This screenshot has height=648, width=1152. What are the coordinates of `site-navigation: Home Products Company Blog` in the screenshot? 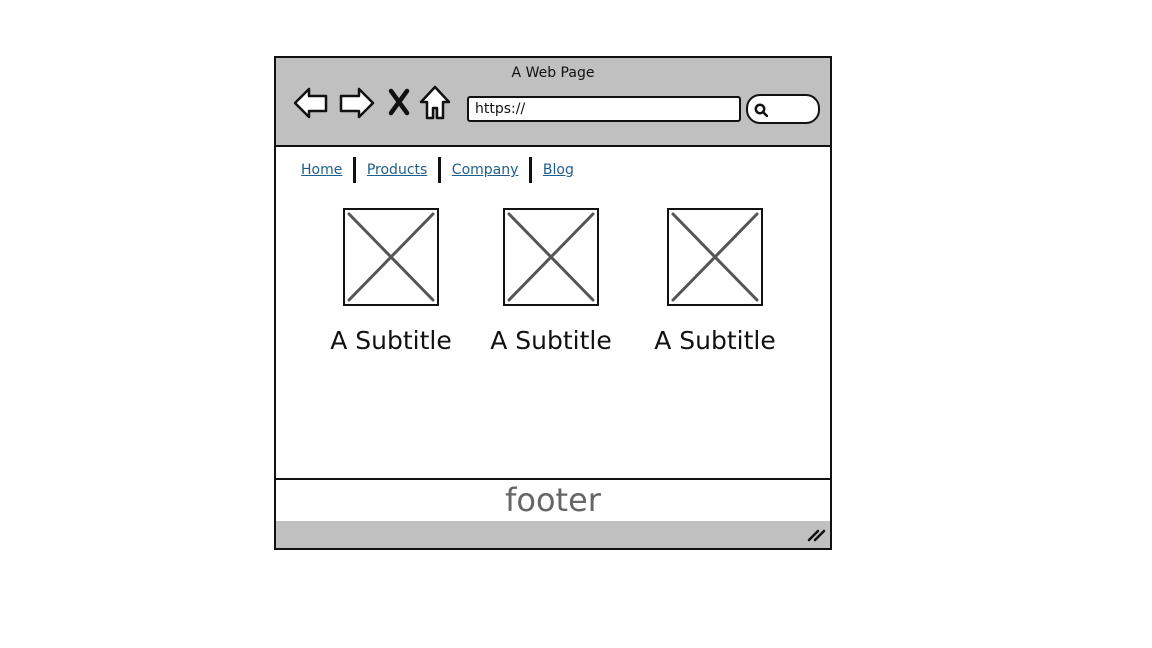 It's located at (443, 170).